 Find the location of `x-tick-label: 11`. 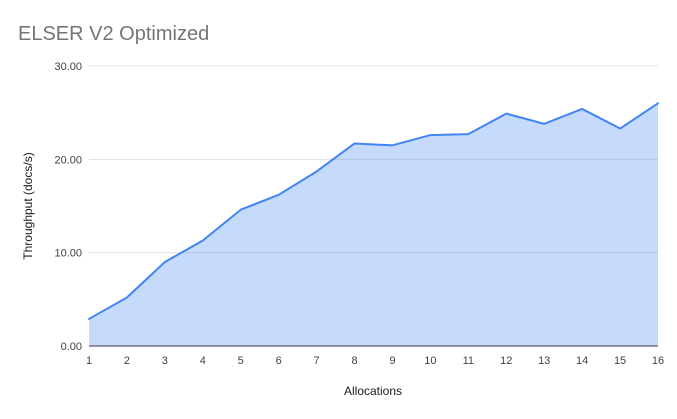

x-tick-label: 11 is located at coordinates (468, 361).